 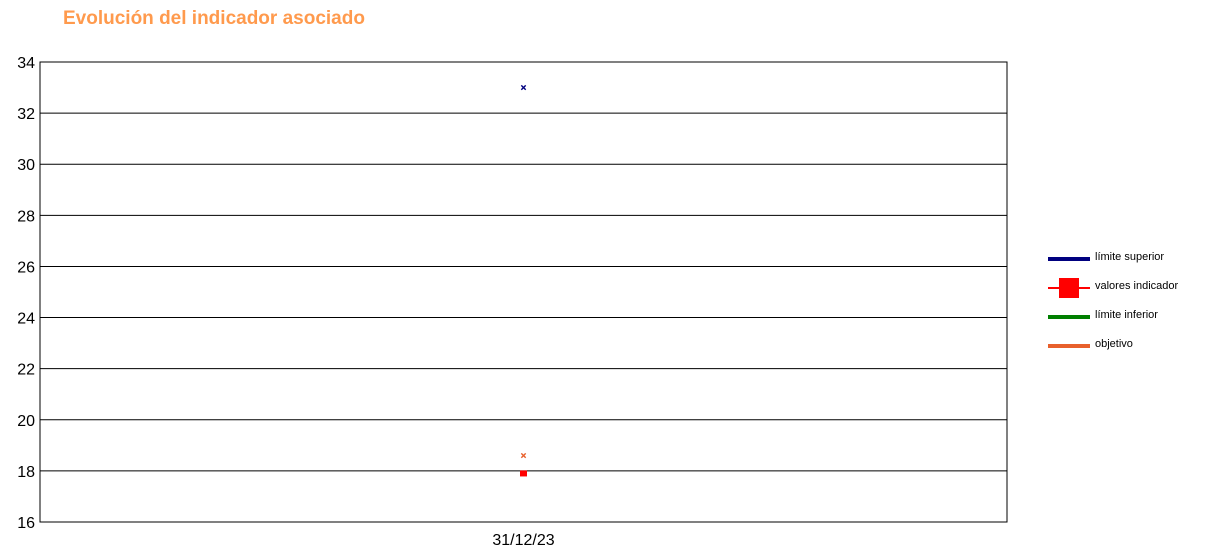 I want to click on y-tick-label: 30, so click(x=26, y=165).